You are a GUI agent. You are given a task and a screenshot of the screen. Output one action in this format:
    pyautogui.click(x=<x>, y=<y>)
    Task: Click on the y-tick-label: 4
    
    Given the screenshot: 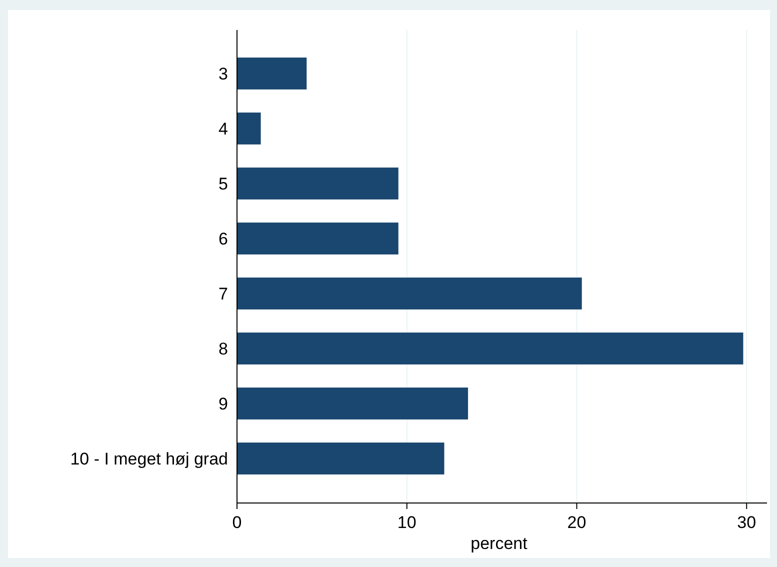 What is the action you would take?
    pyautogui.click(x=223, y=128)
    